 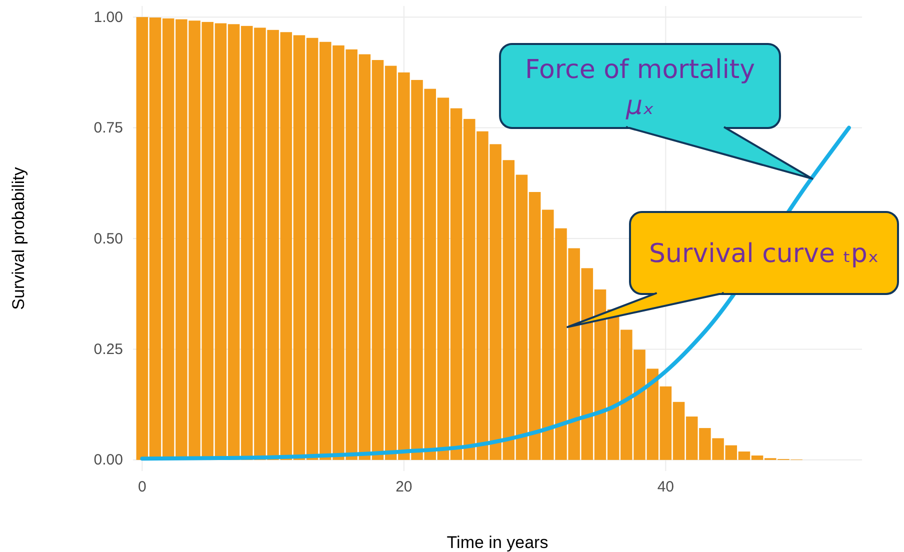 What do you see at coordinates (142, 487) in the screenshot?
I see `x-tick-label: 0` at bounding box center [142, 487].